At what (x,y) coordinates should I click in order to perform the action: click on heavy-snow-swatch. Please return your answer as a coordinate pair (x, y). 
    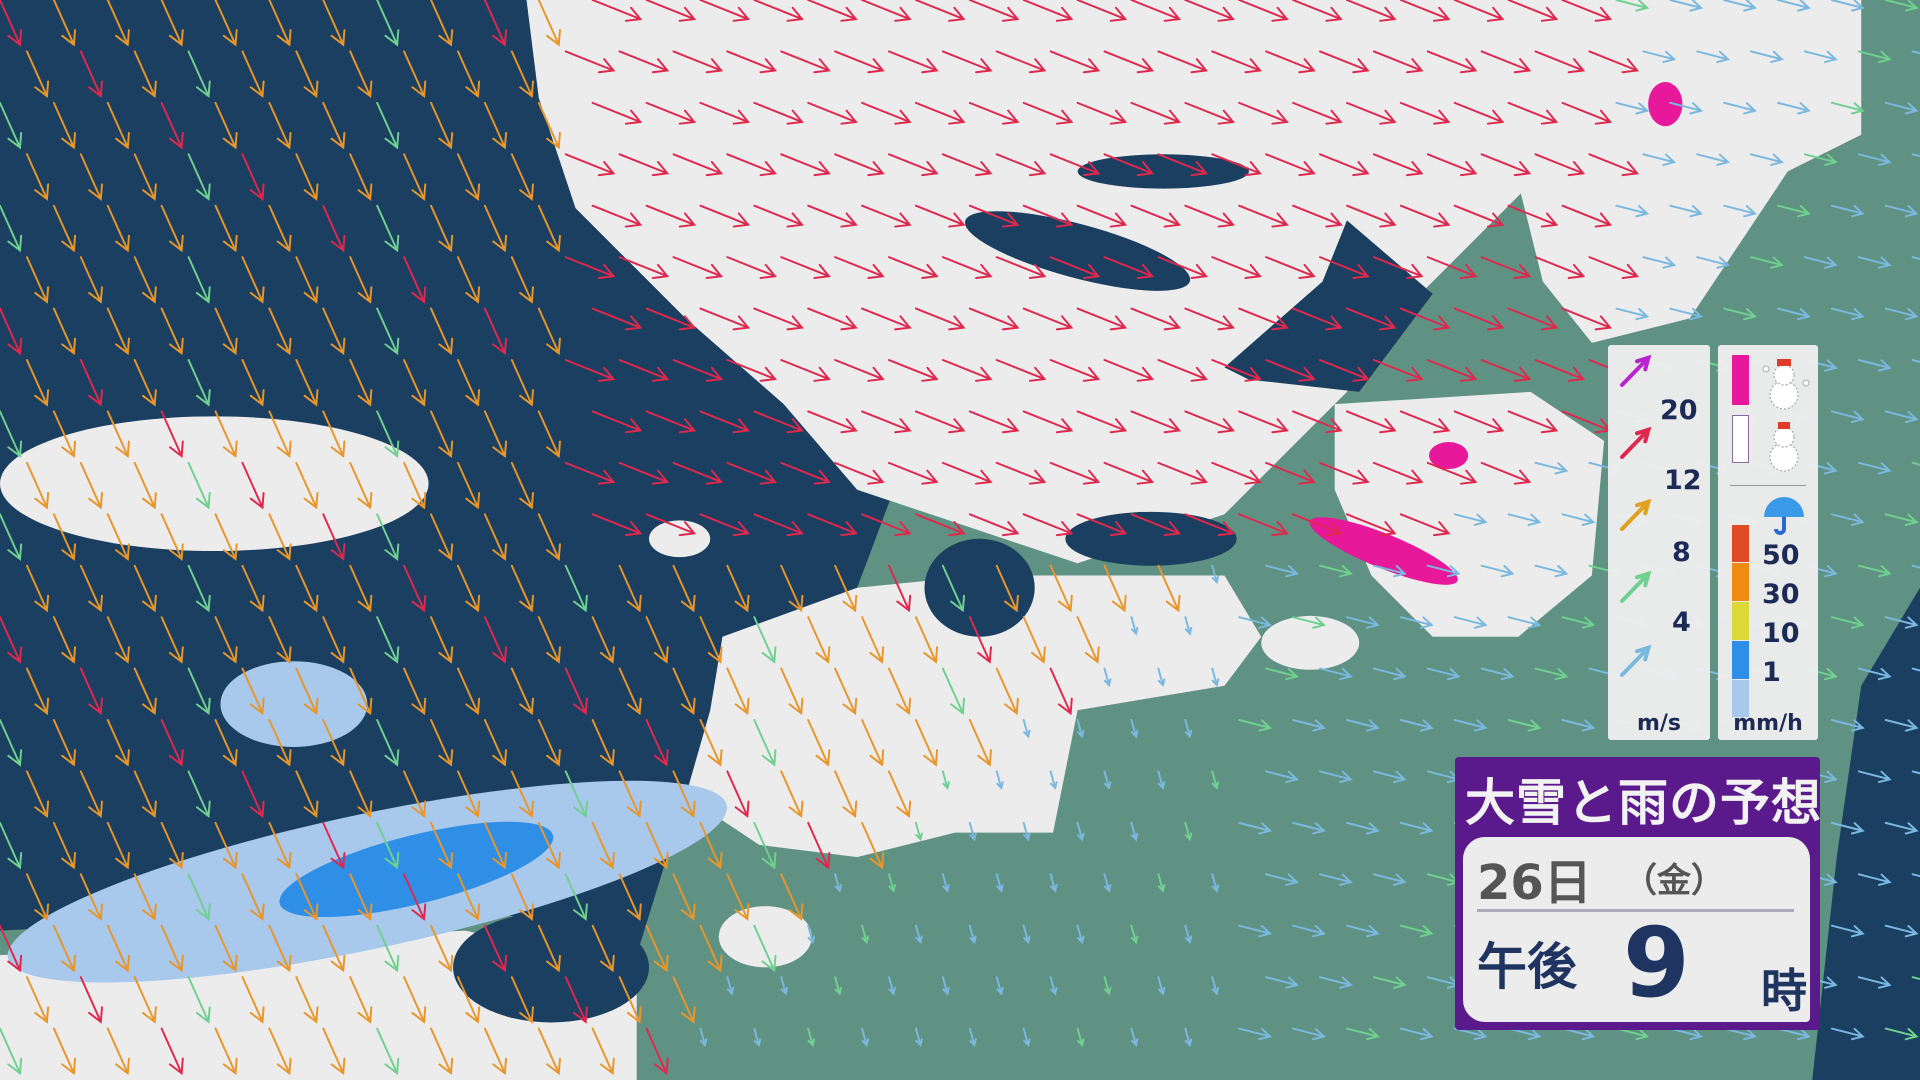
    Looking at the image, I should click on (1740, 380).